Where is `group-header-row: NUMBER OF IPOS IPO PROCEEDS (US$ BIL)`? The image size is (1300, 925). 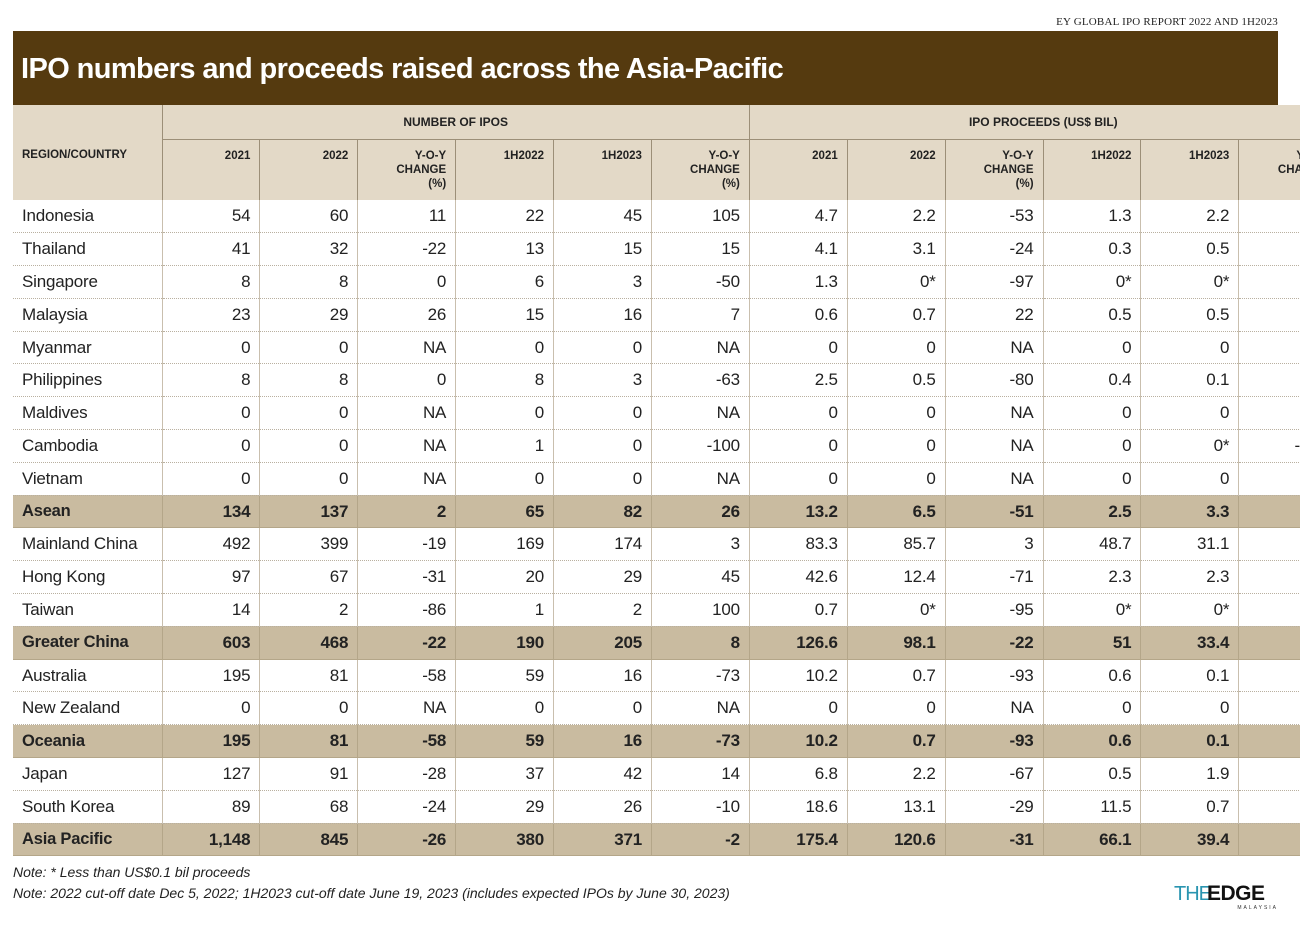 group-header-row: NUMBER OF IPOS IPO PROCEEDS (US$ BIL) is located at coordinates (656, 122).